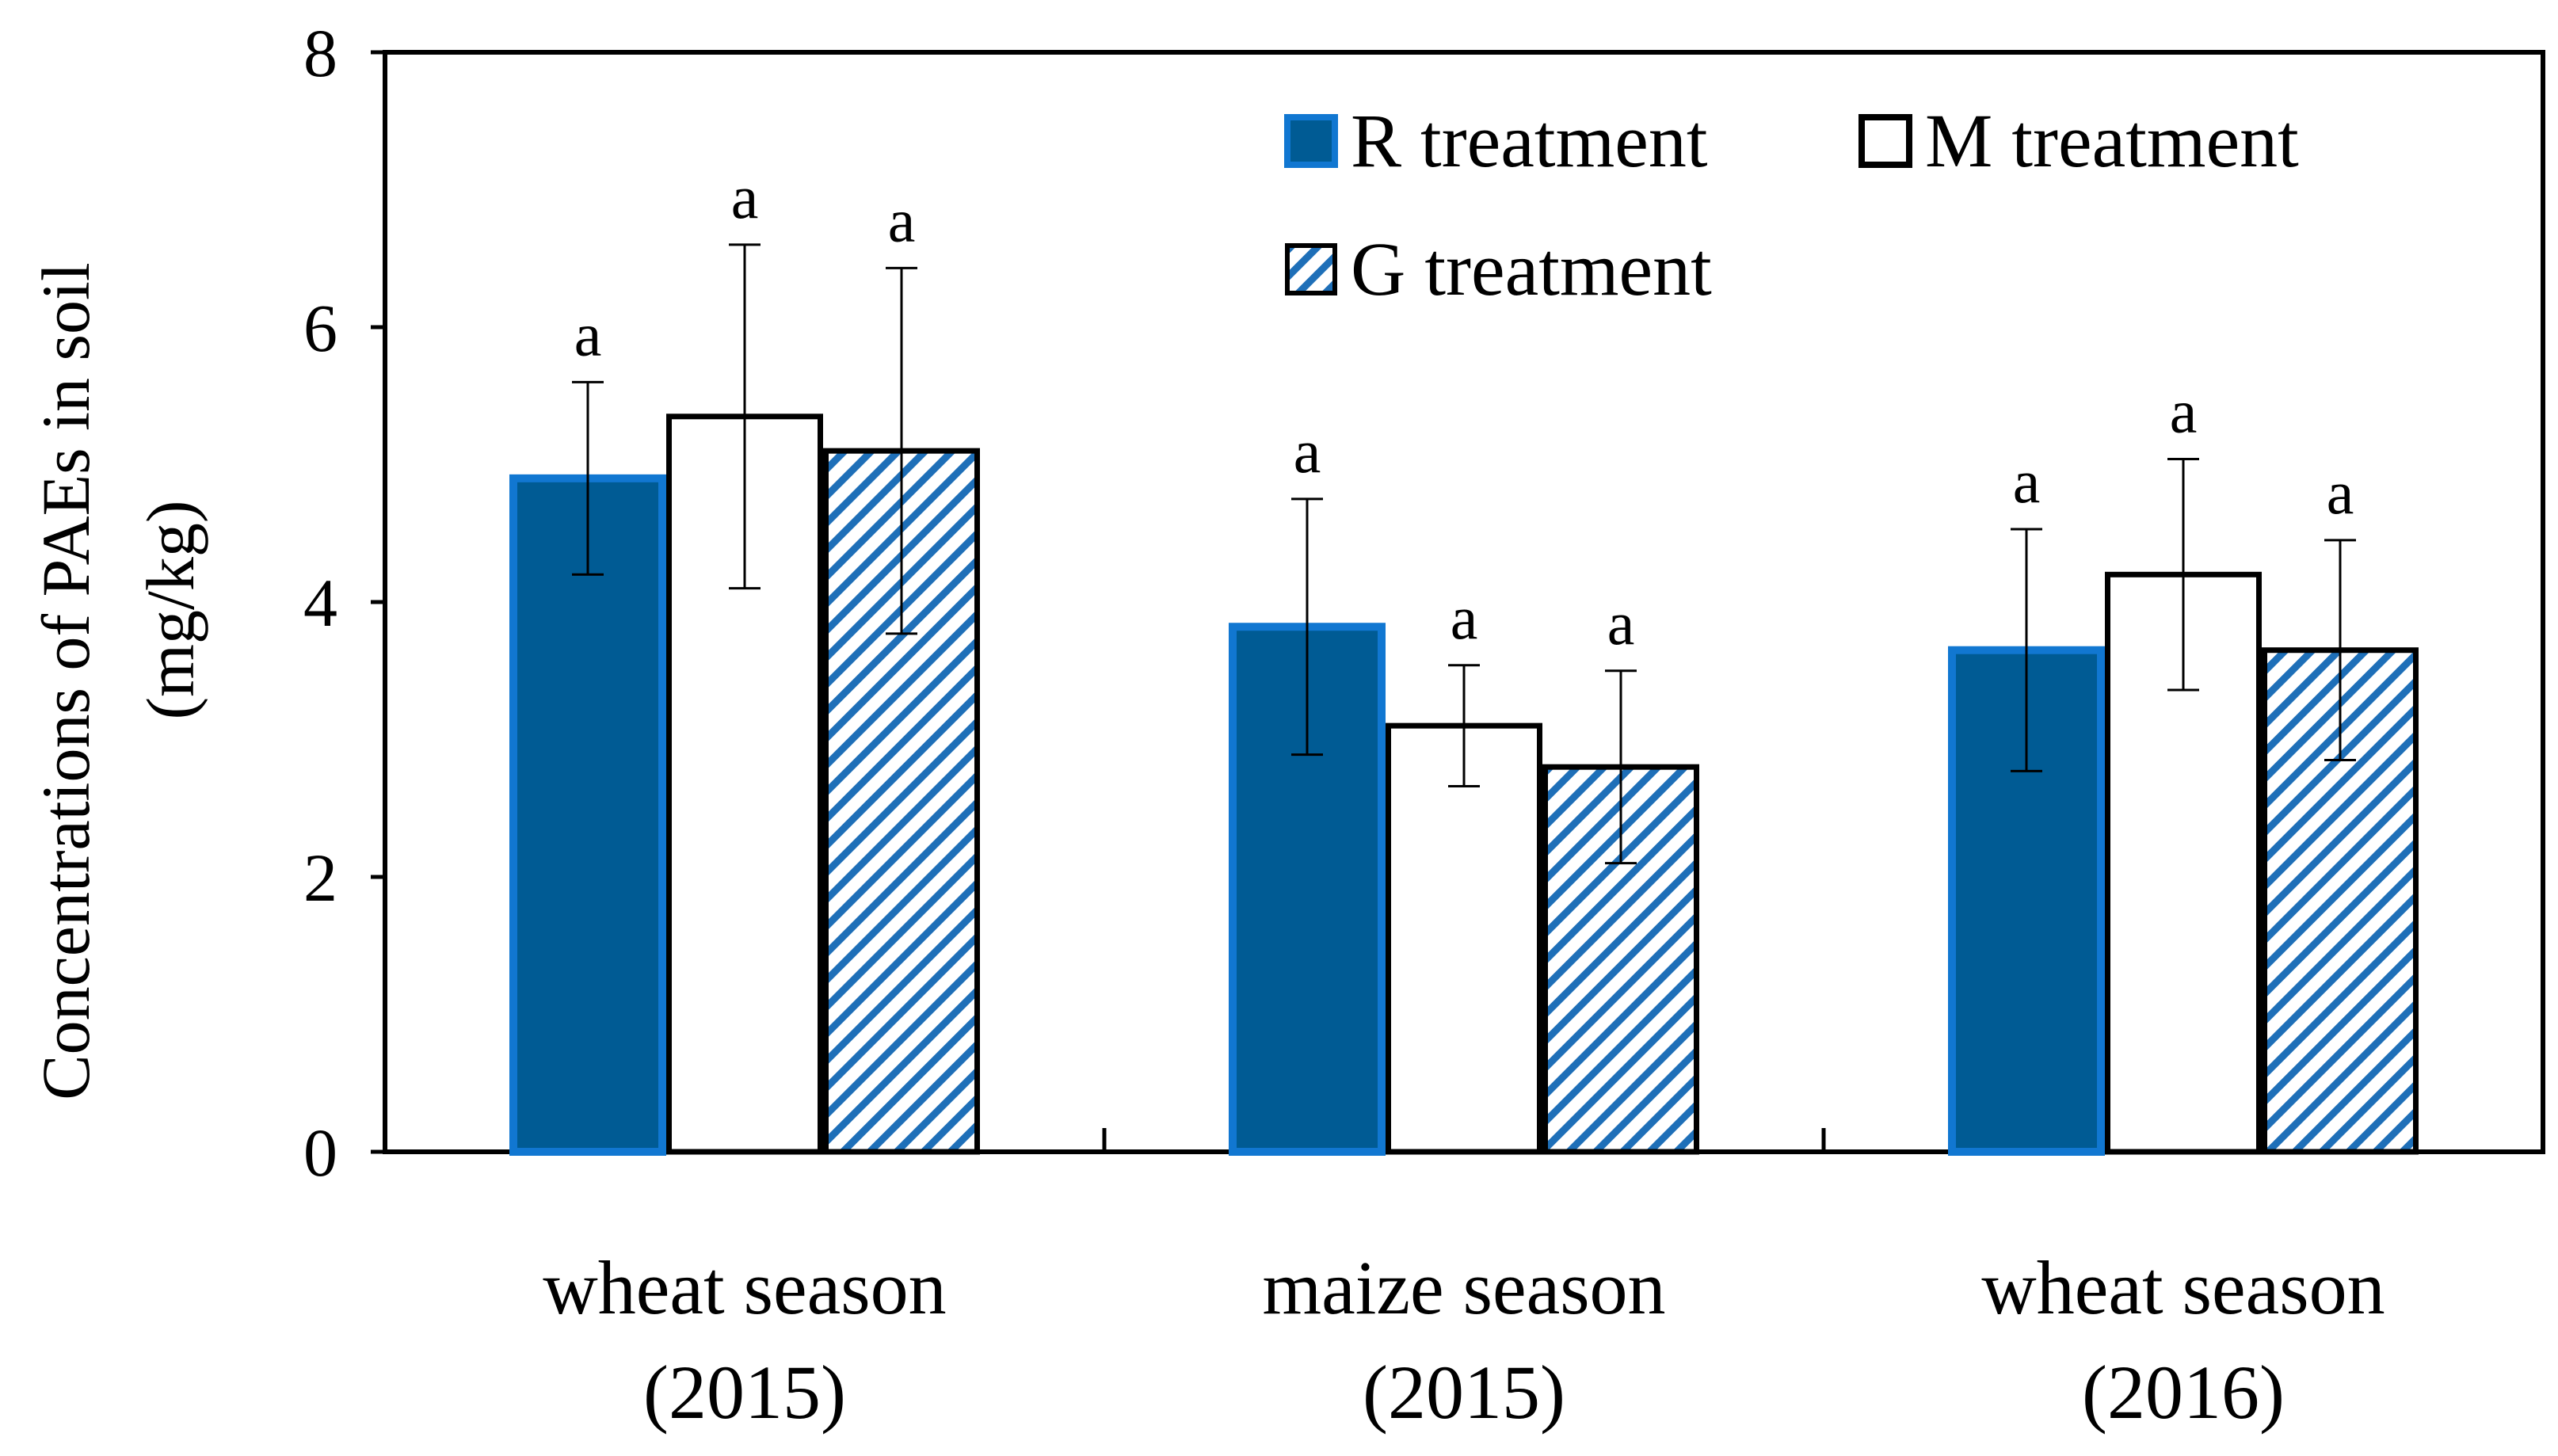  Describe the element at coordinates (1621, 623) in the screenshot. I see `significance-label-2-1: a` at that location.